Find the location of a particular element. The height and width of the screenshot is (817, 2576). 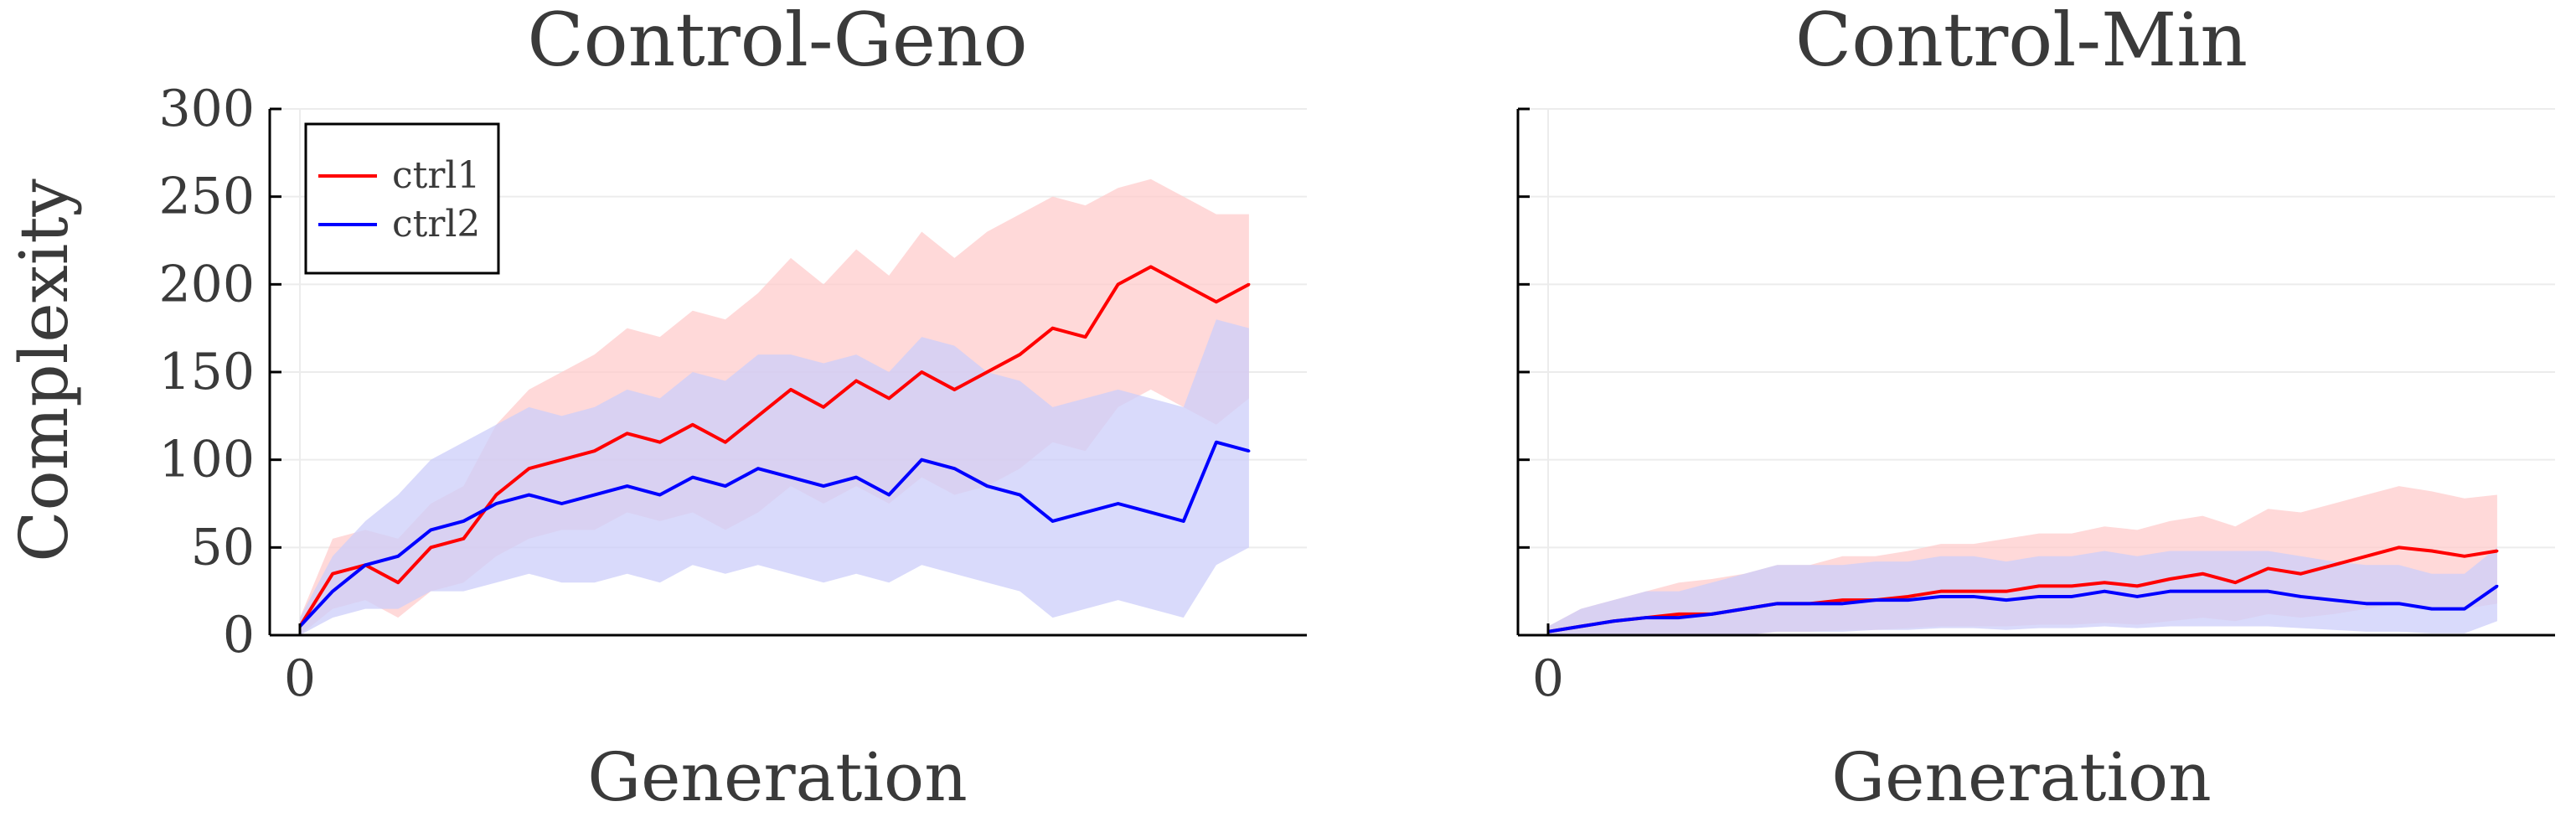

tick-labels: 0 50 100 150 200 250 300 0 is located at coordinates (237, 394).